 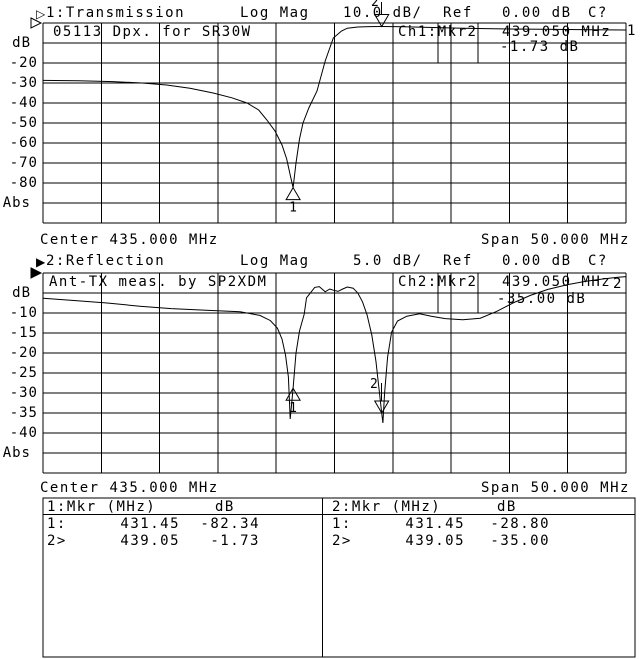 What do you see at coordinates (632, 31) in the screenshot?
I see `chart1-trace-number: 1` at bounding box center [632, 31].